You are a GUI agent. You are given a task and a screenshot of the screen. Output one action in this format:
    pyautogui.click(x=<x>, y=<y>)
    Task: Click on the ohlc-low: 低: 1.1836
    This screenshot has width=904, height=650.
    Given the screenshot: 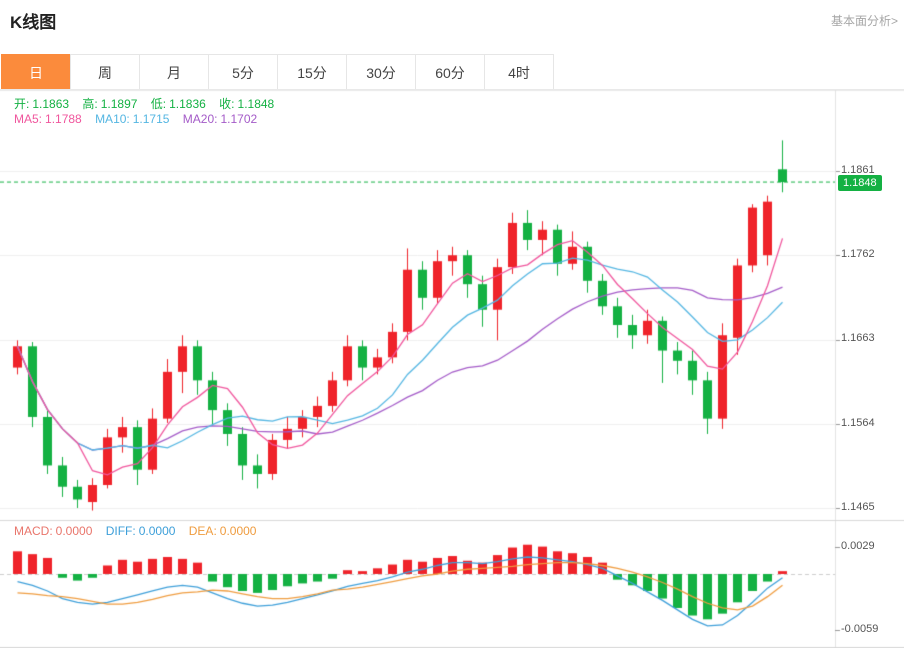 What is the action you would take?
    pyautogui.click(x=178, y=104)
    